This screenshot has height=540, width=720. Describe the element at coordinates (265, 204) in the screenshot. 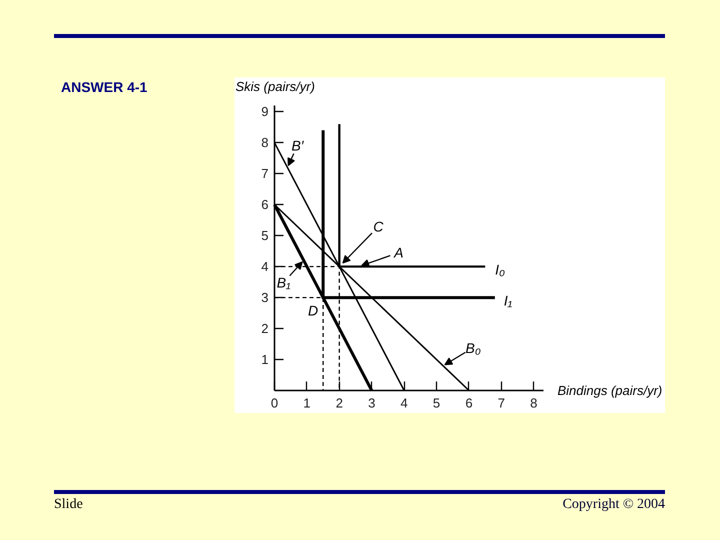

I see `y-tick-label: 6` at that location.